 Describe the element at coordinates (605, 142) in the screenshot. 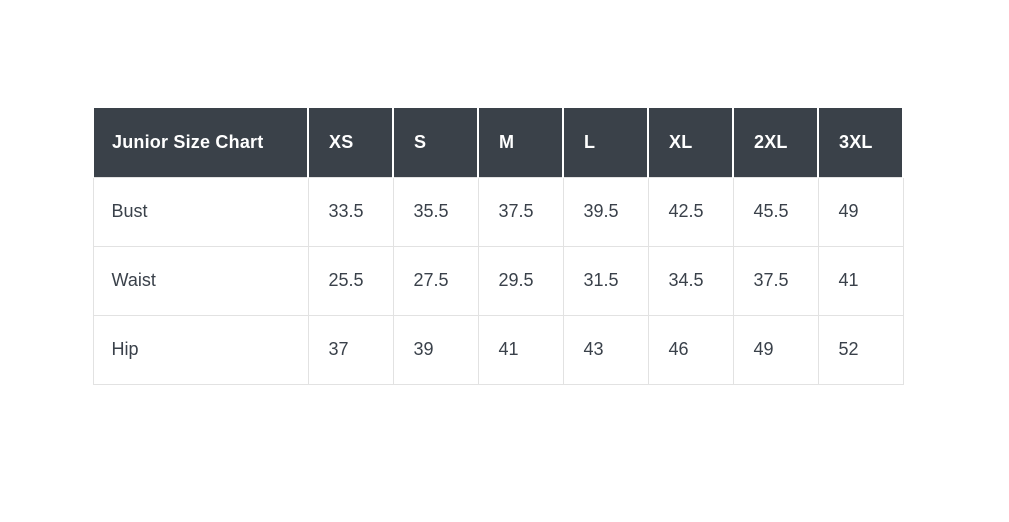

I see `column-header-l: L` at that location.